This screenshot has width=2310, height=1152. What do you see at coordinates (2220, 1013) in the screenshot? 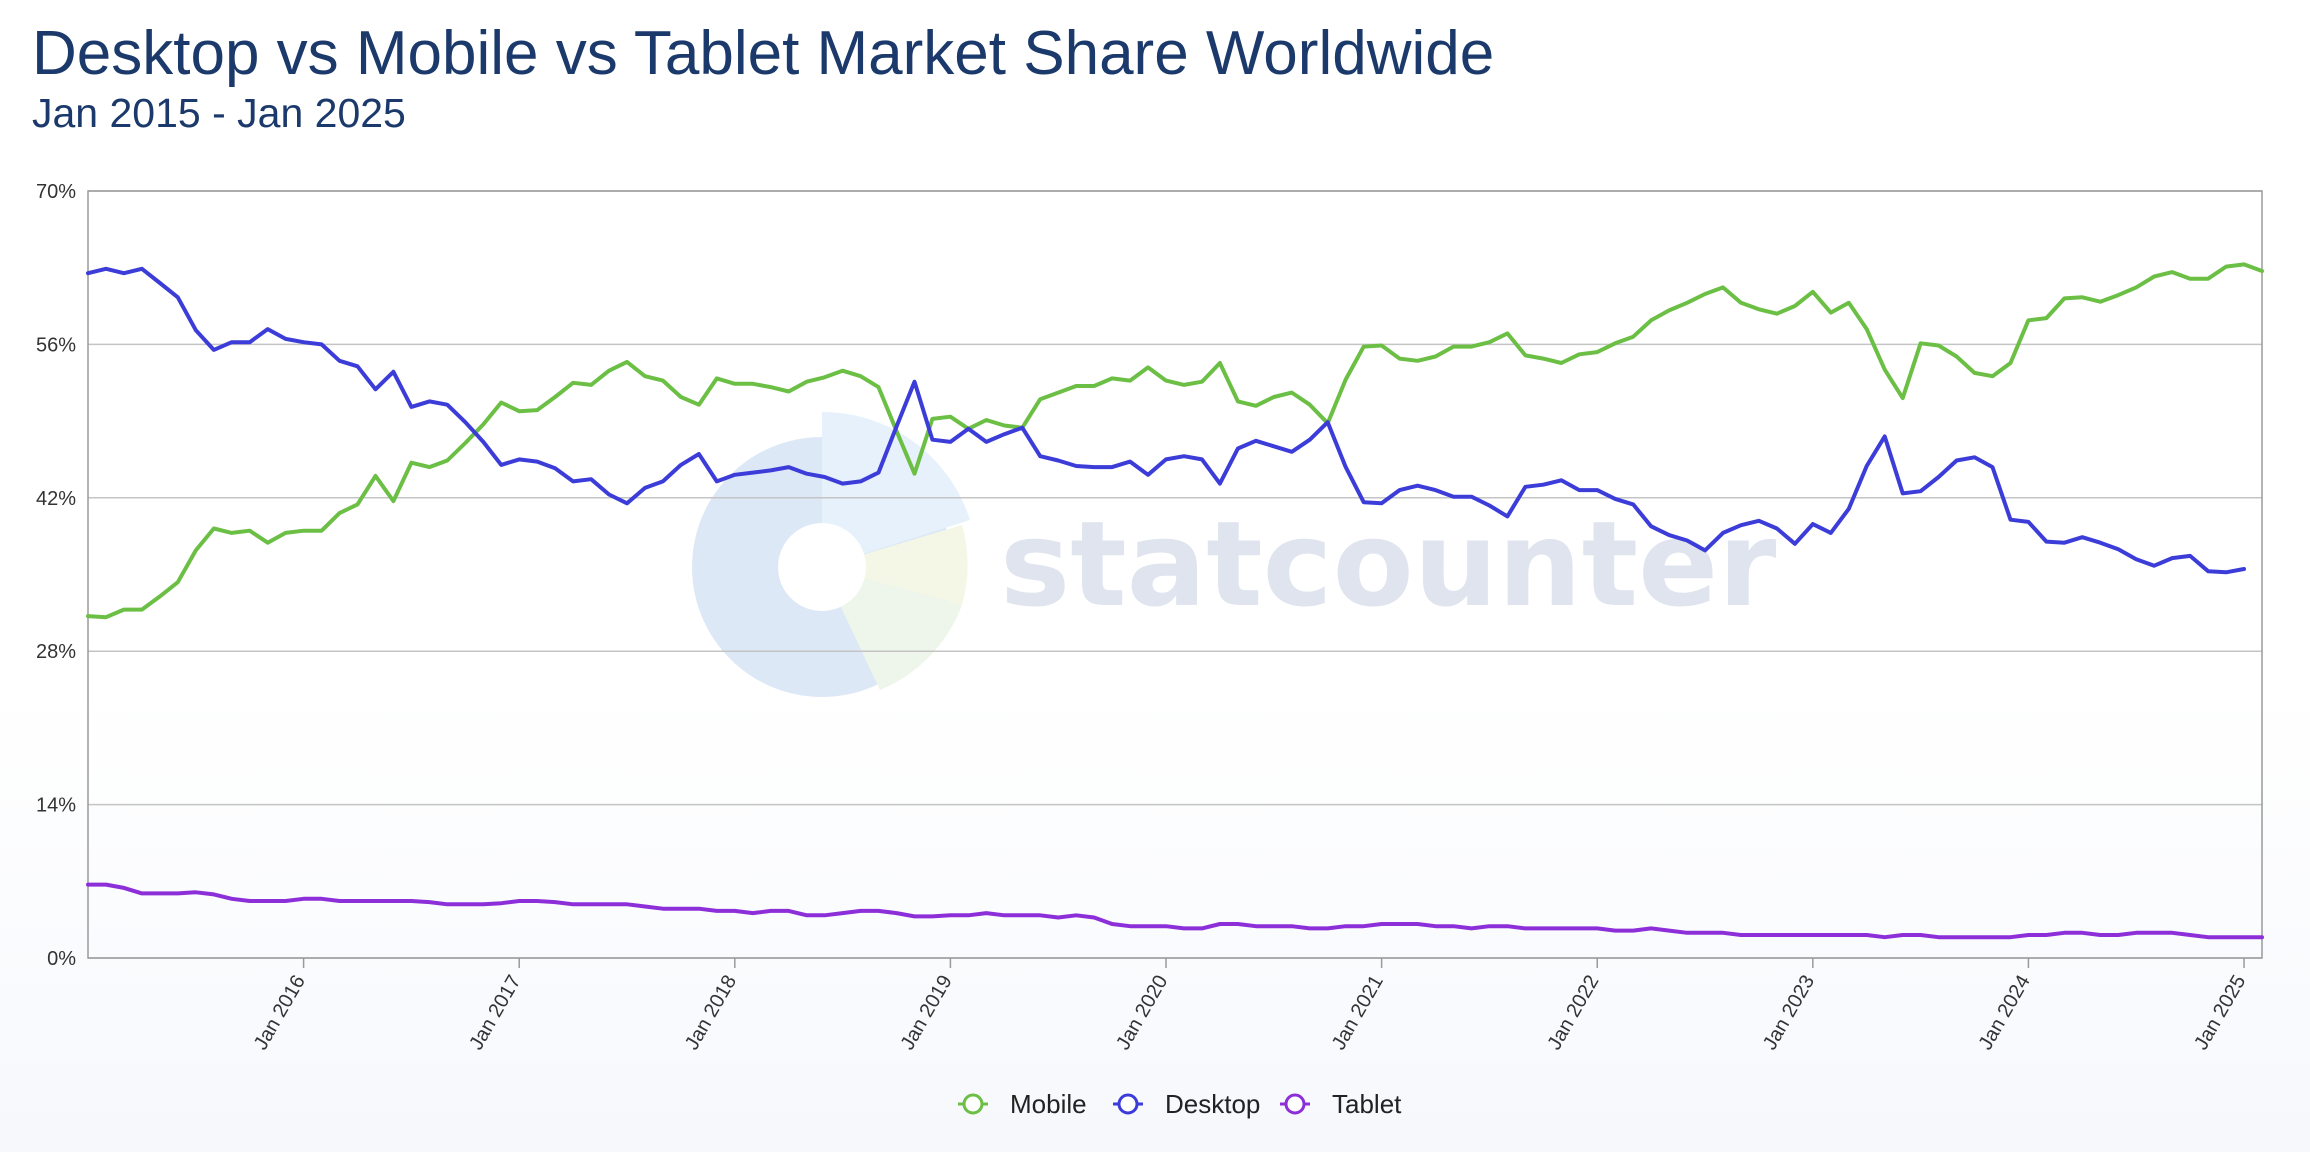
I see `x-tick-label: Jan 2025` at bounding box center [2220, 1013].